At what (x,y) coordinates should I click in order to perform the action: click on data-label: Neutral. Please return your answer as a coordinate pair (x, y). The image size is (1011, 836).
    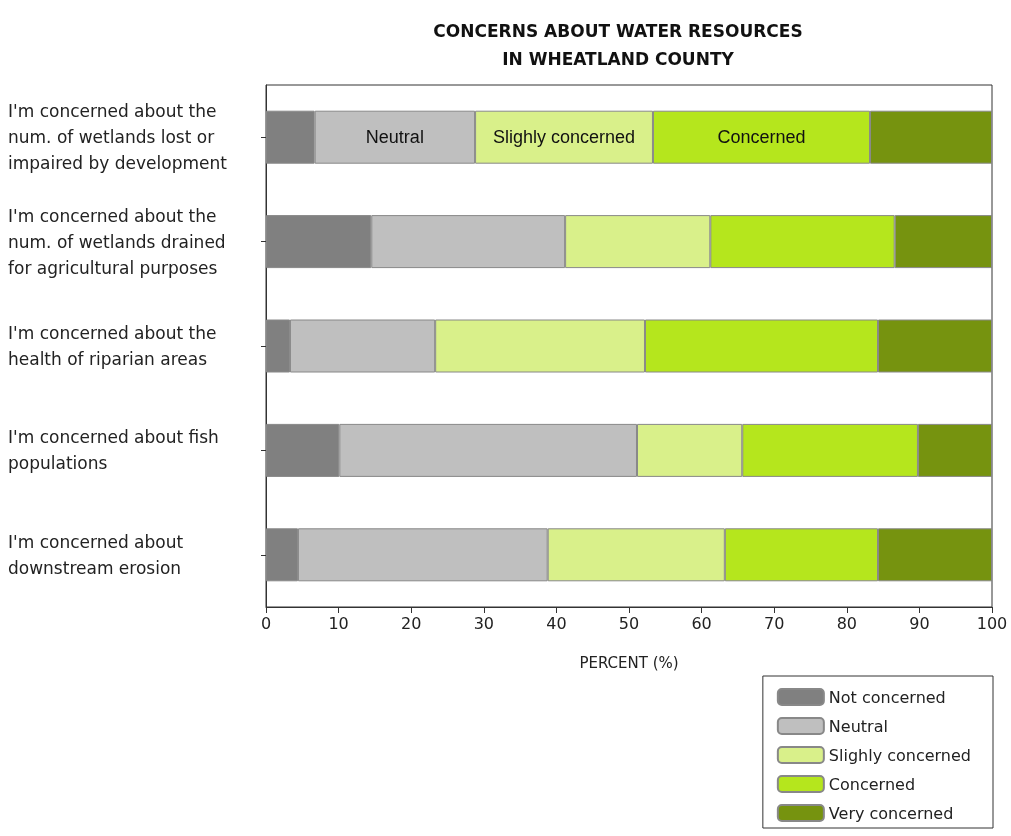
    Looking at the image, I should click on (394, 137).